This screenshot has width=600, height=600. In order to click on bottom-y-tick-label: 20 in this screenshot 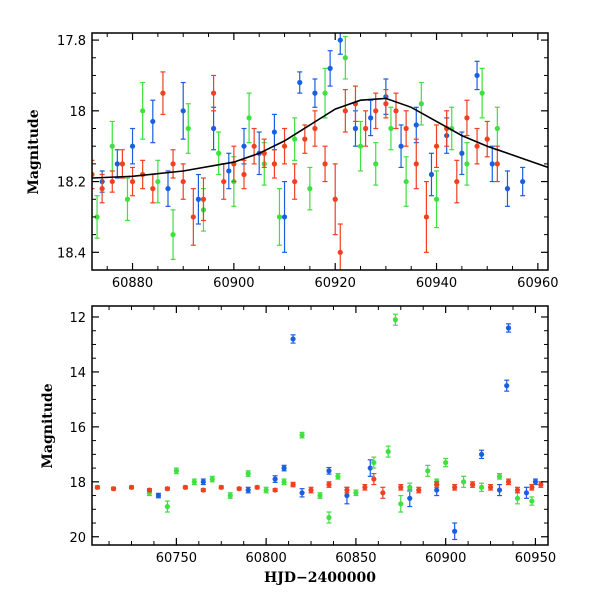, I will do `click(77, 538)`.